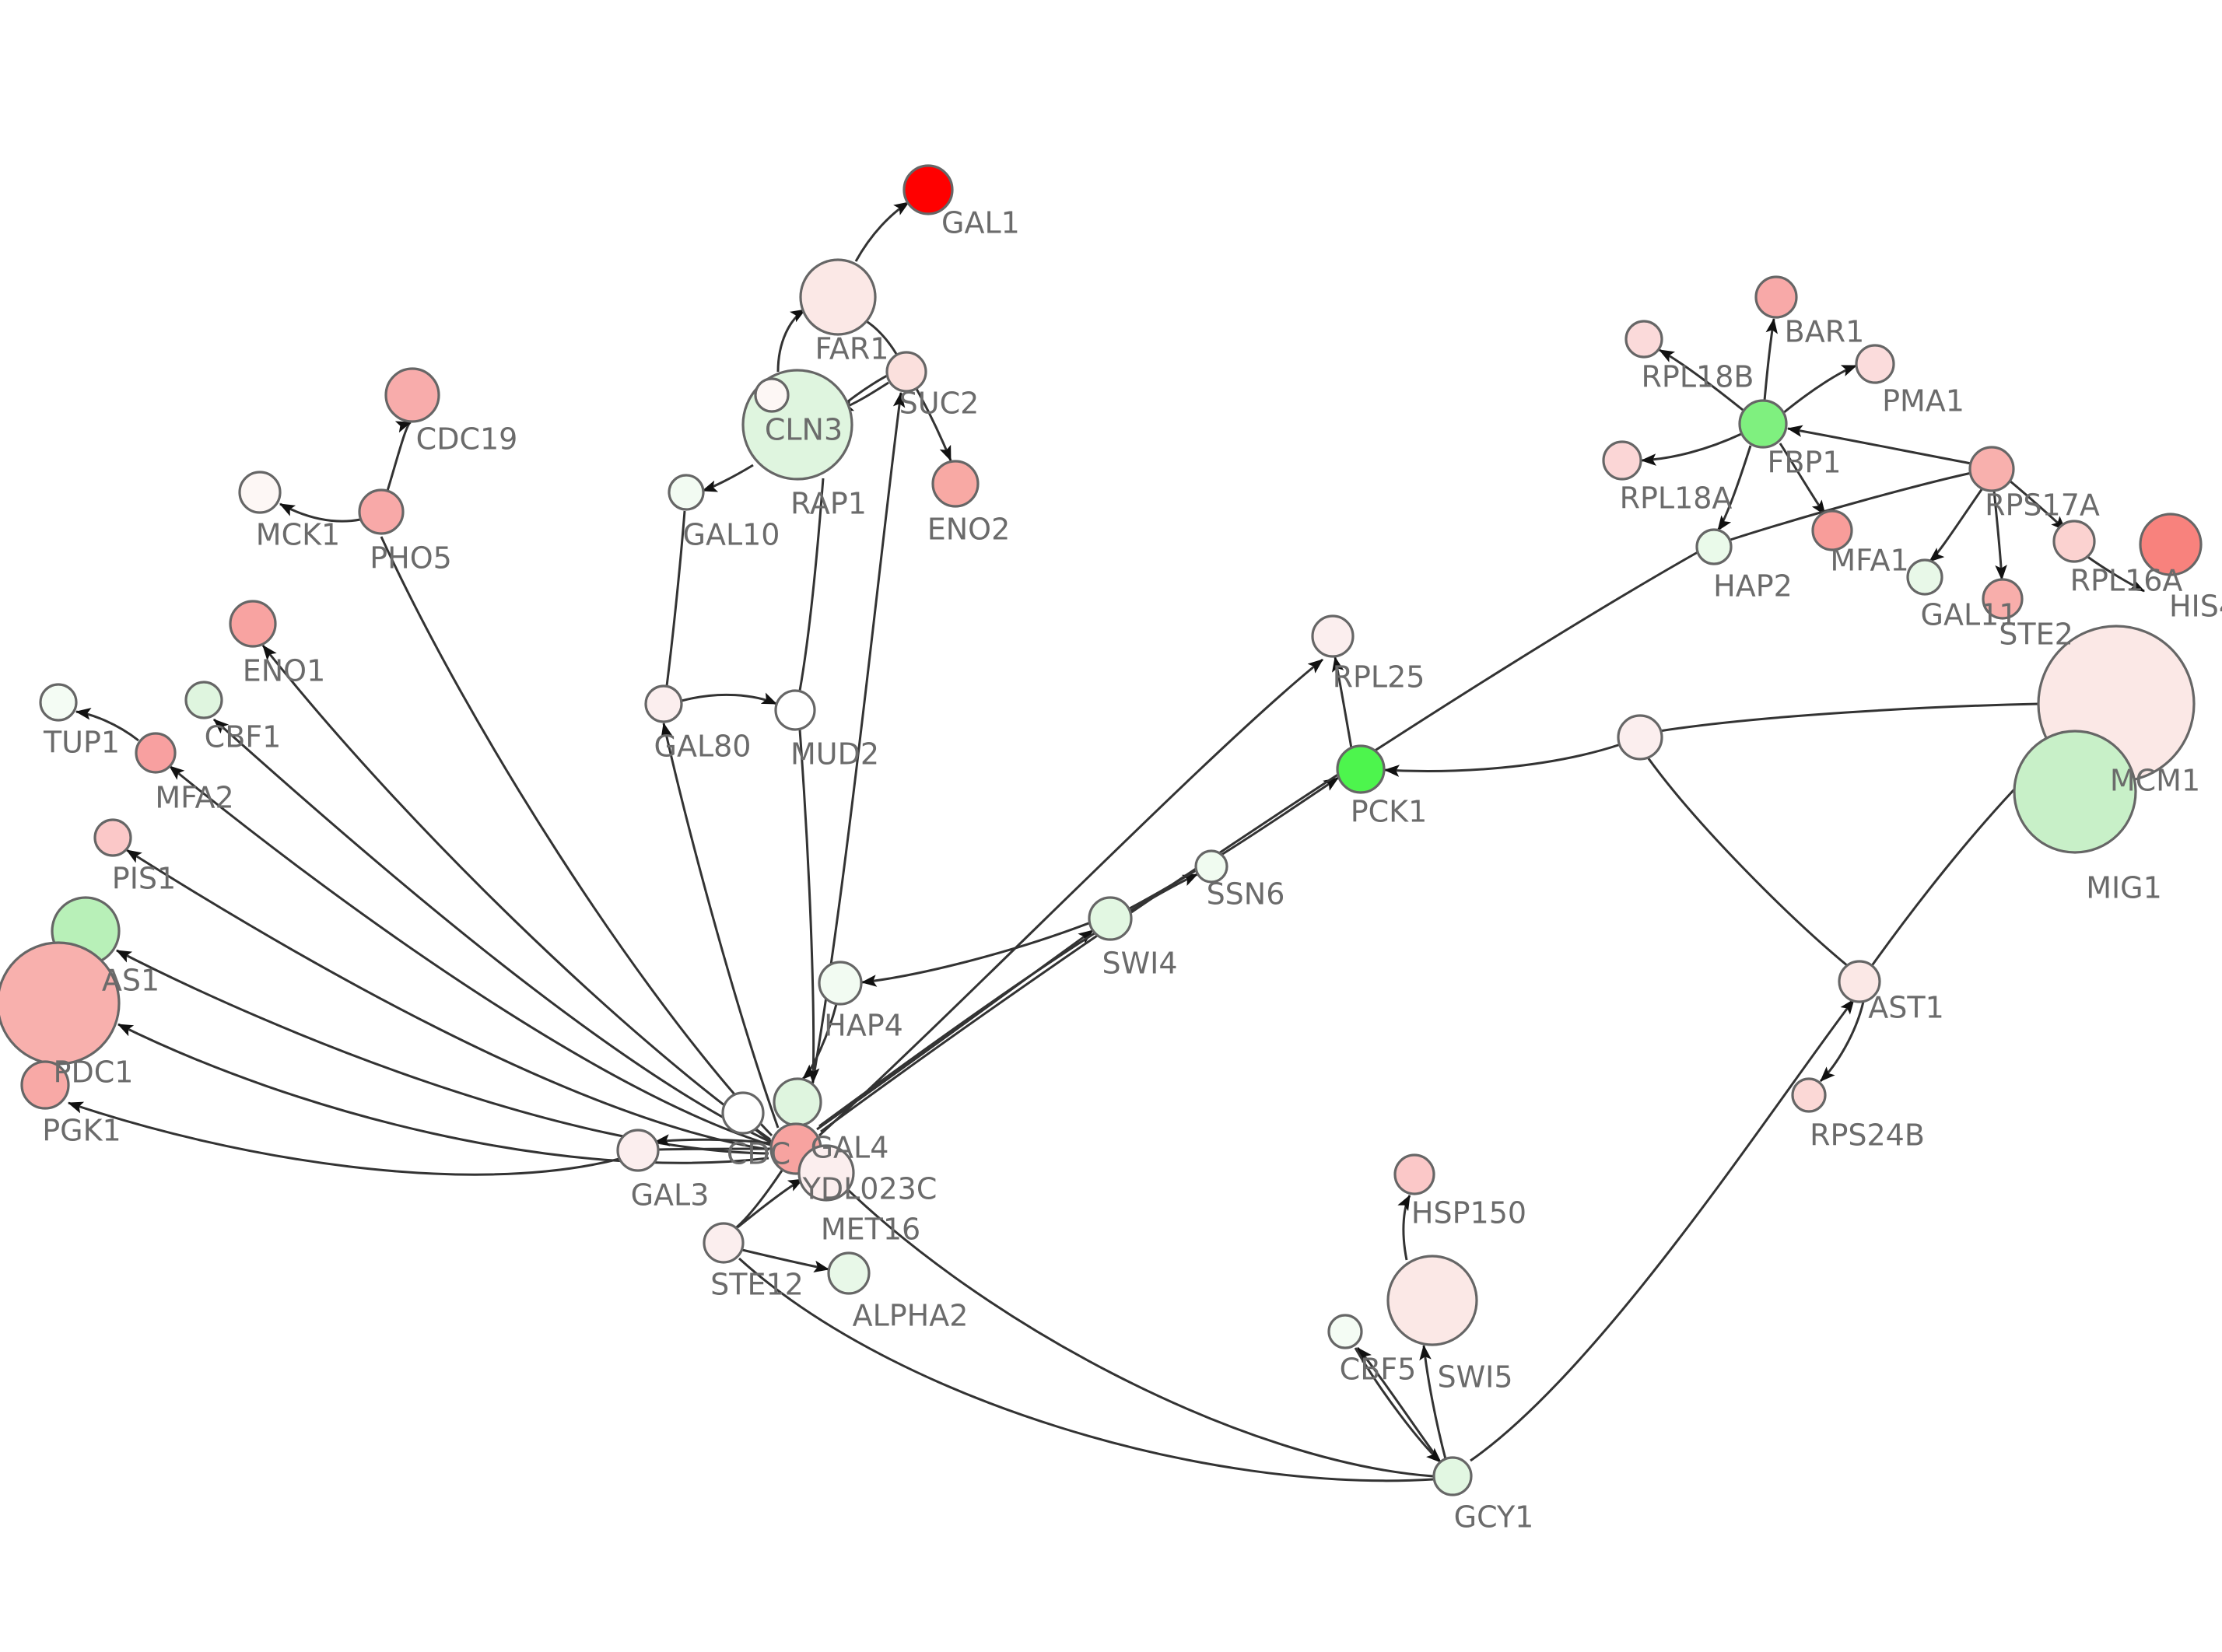  Describe the element at coordinates (1969, 615) in the screenshot. I see `graph-node-label: GAL11` at that location.